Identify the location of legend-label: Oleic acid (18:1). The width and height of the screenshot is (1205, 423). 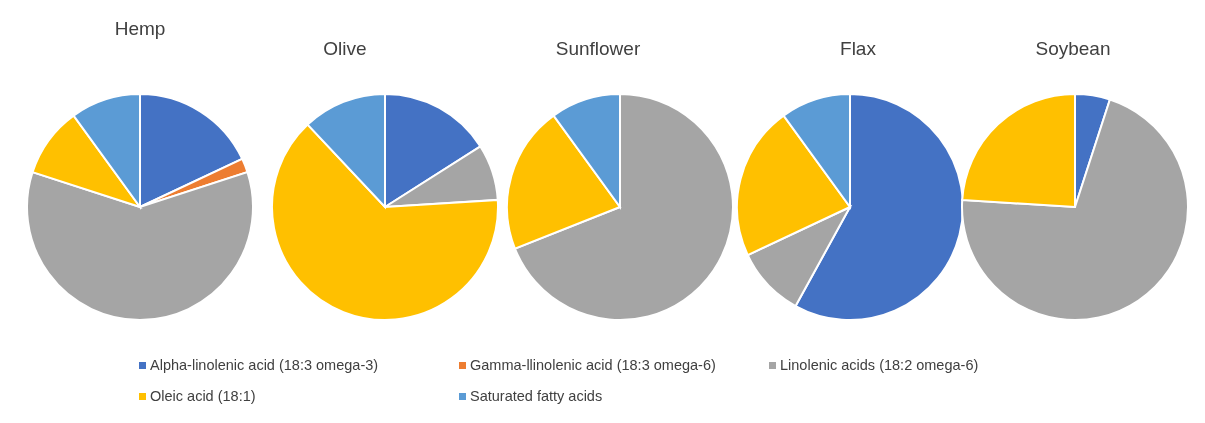
(203, 396).